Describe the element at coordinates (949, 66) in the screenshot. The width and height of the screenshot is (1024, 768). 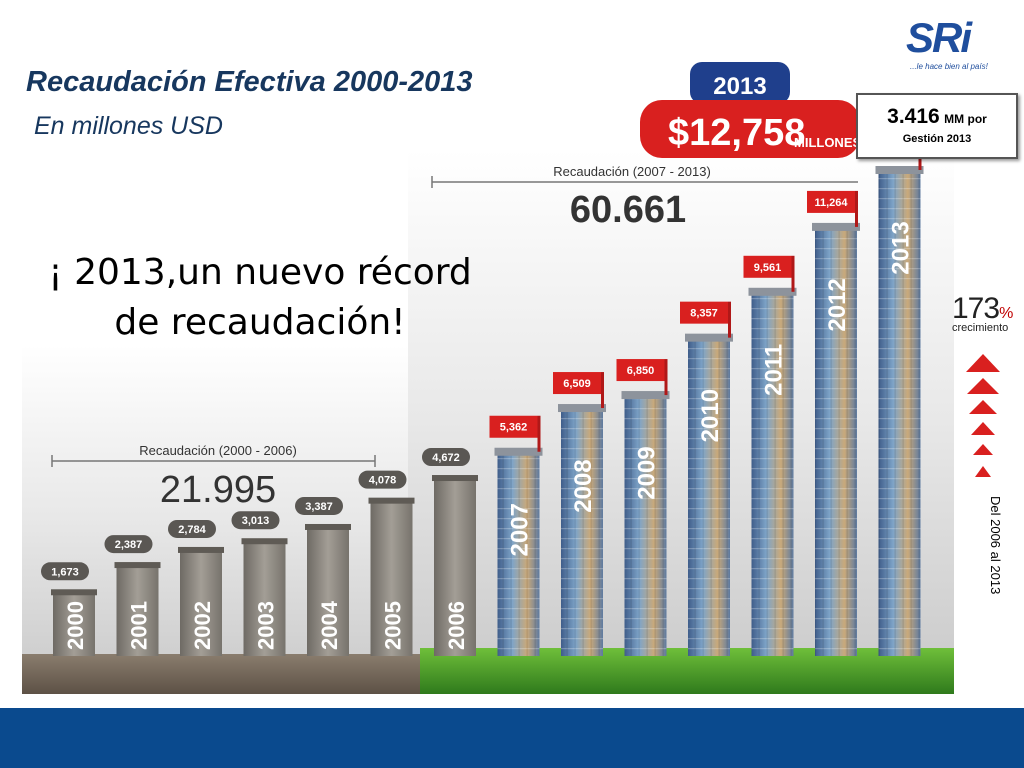
I see `logo-slogan: ...le hace bien al país!` at that location.